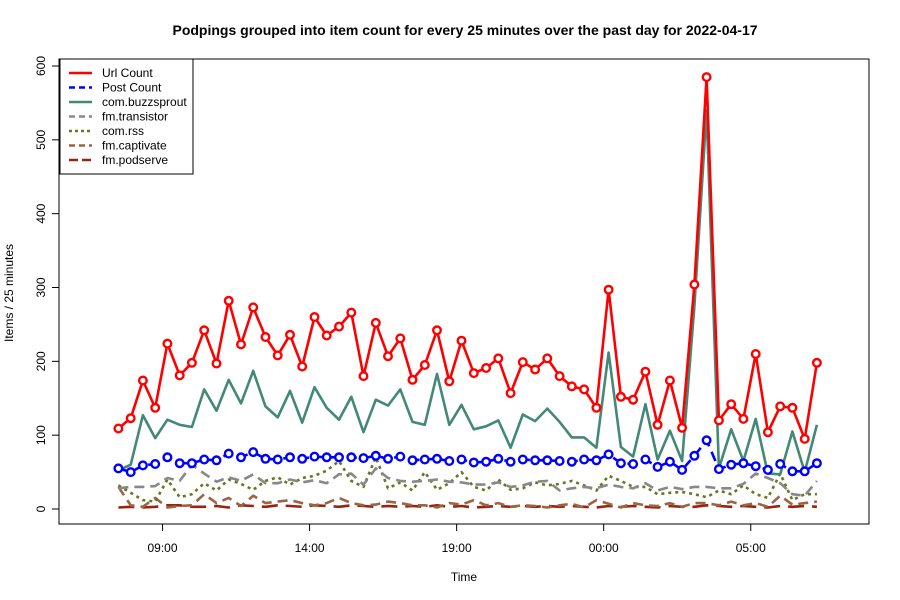  I want to click on legend-label: fm.captivate, so click(134, 146).